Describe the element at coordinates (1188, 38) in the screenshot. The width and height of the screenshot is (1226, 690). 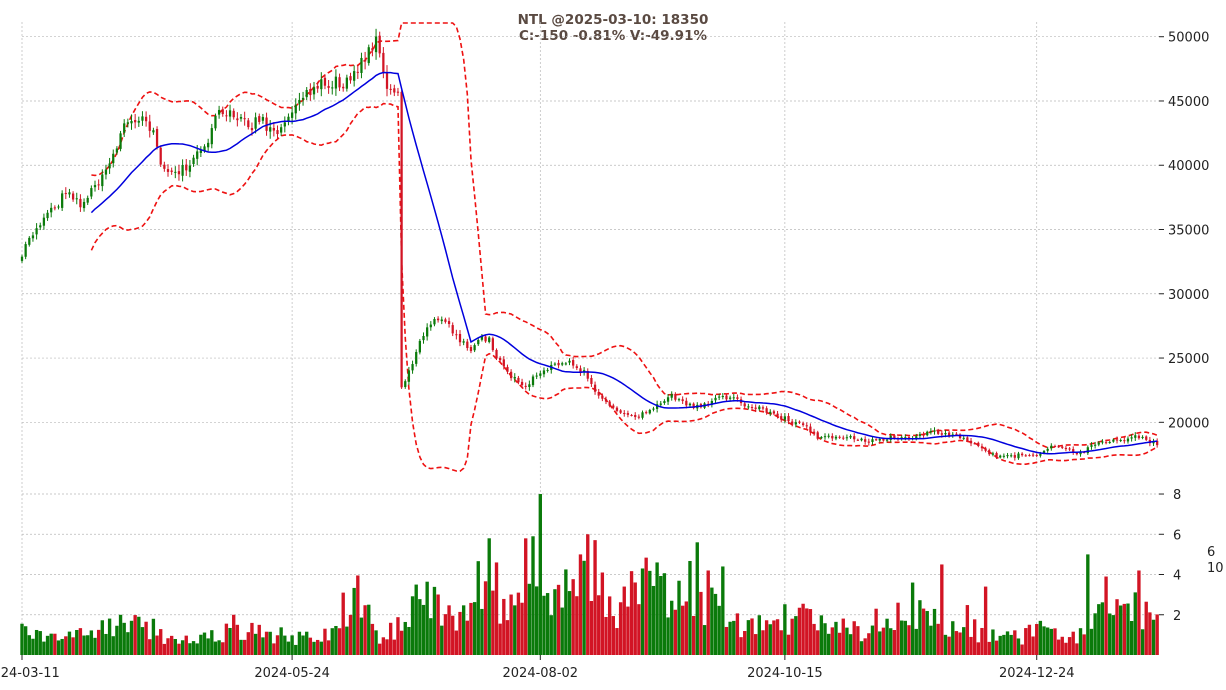
I see `price-tick-label: 50000` at that location.